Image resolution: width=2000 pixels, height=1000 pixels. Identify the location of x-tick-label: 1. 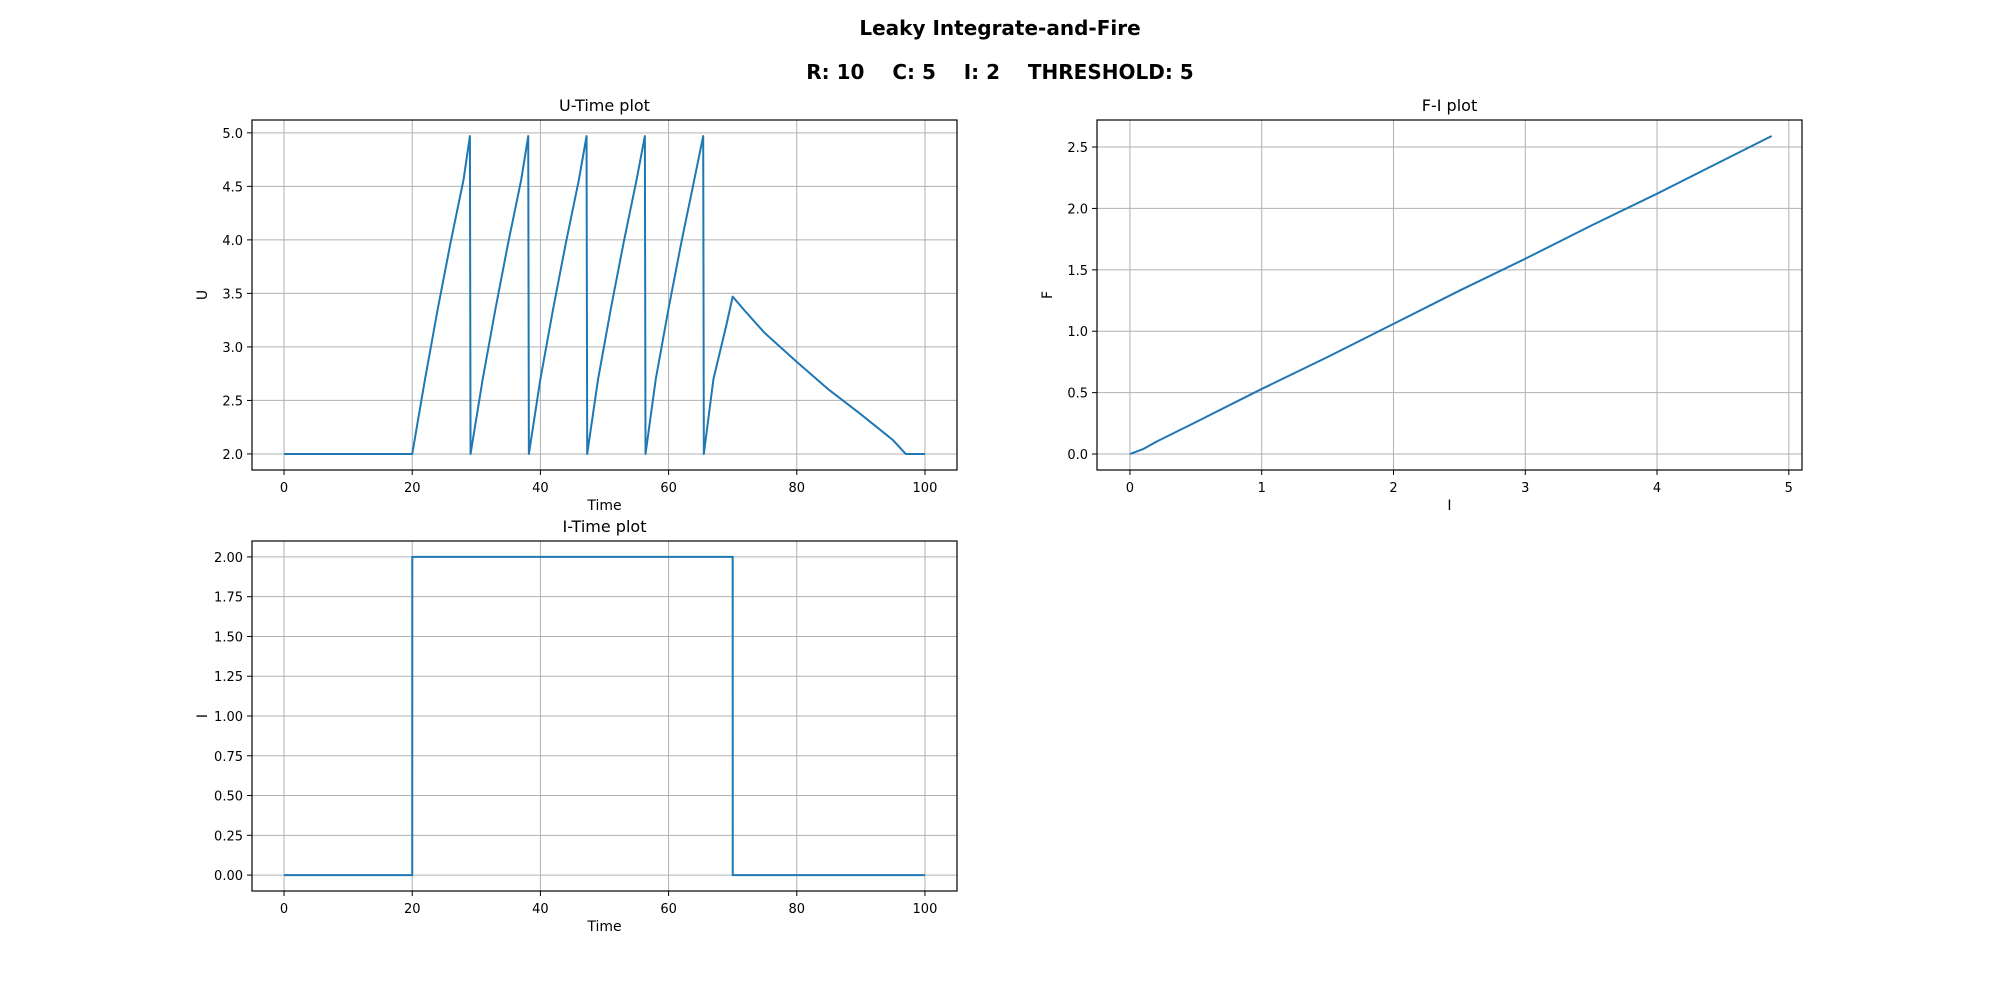
(1262, 488).